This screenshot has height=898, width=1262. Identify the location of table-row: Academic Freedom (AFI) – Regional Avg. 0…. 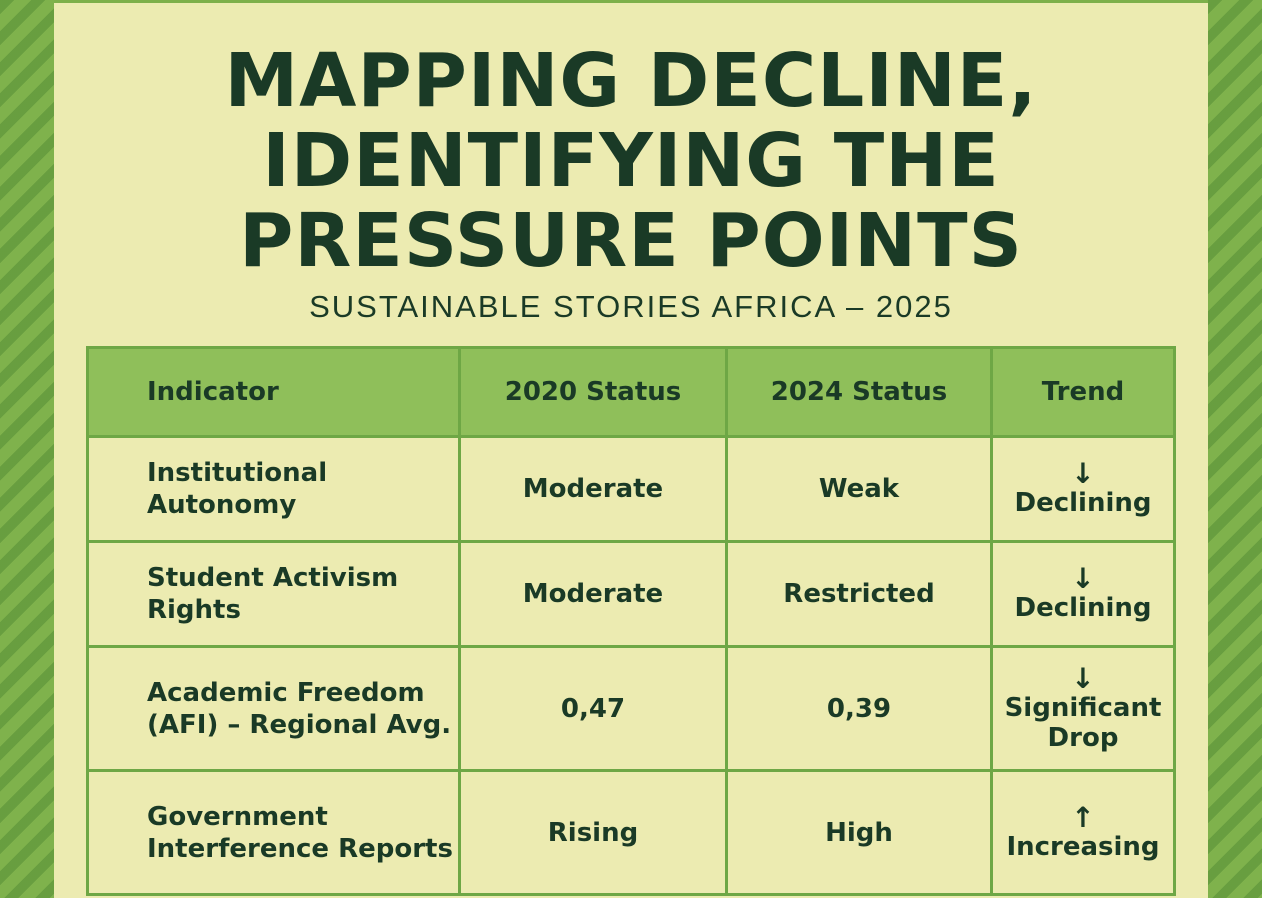
(631, 708).